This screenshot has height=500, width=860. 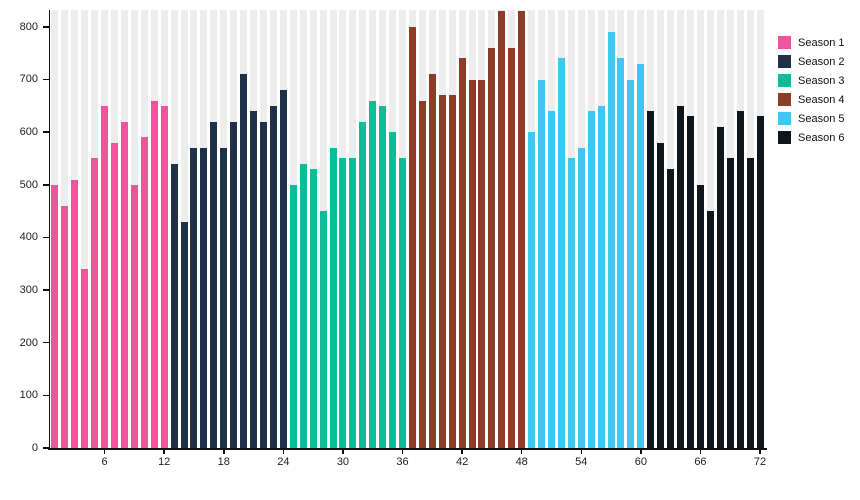 I want to click on bar-background-band, so click(x=85, y=229).